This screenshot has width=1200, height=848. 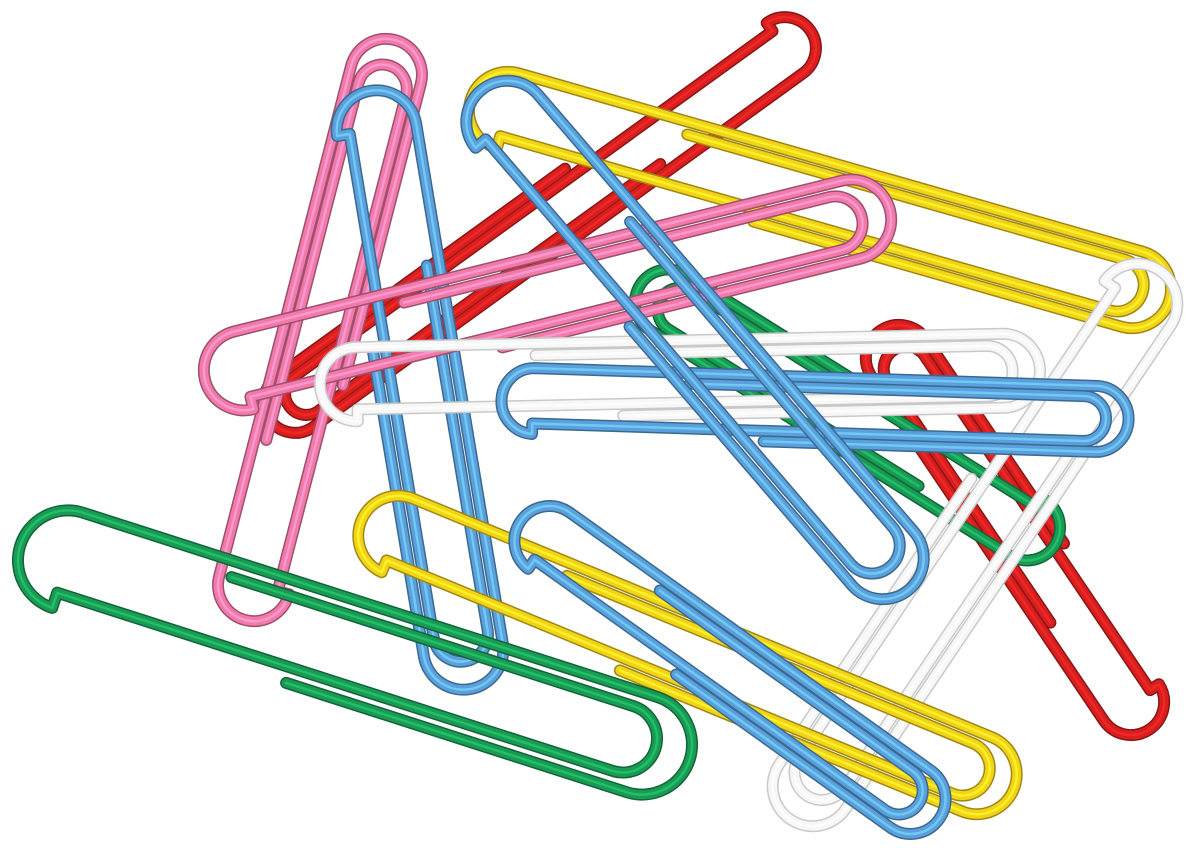 I want to click on blue-paperclip-horizontal-highlight, so click(x=815, y=410).